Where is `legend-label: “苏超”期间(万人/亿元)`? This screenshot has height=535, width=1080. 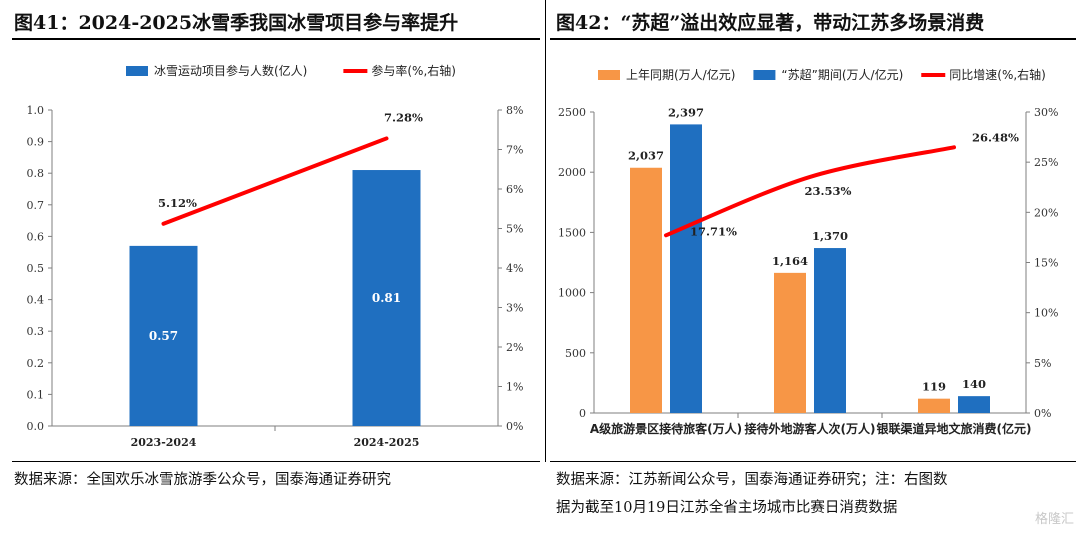 legend-label: “苏超”期间(万人/亿元) is located at coordinates (842, 74).